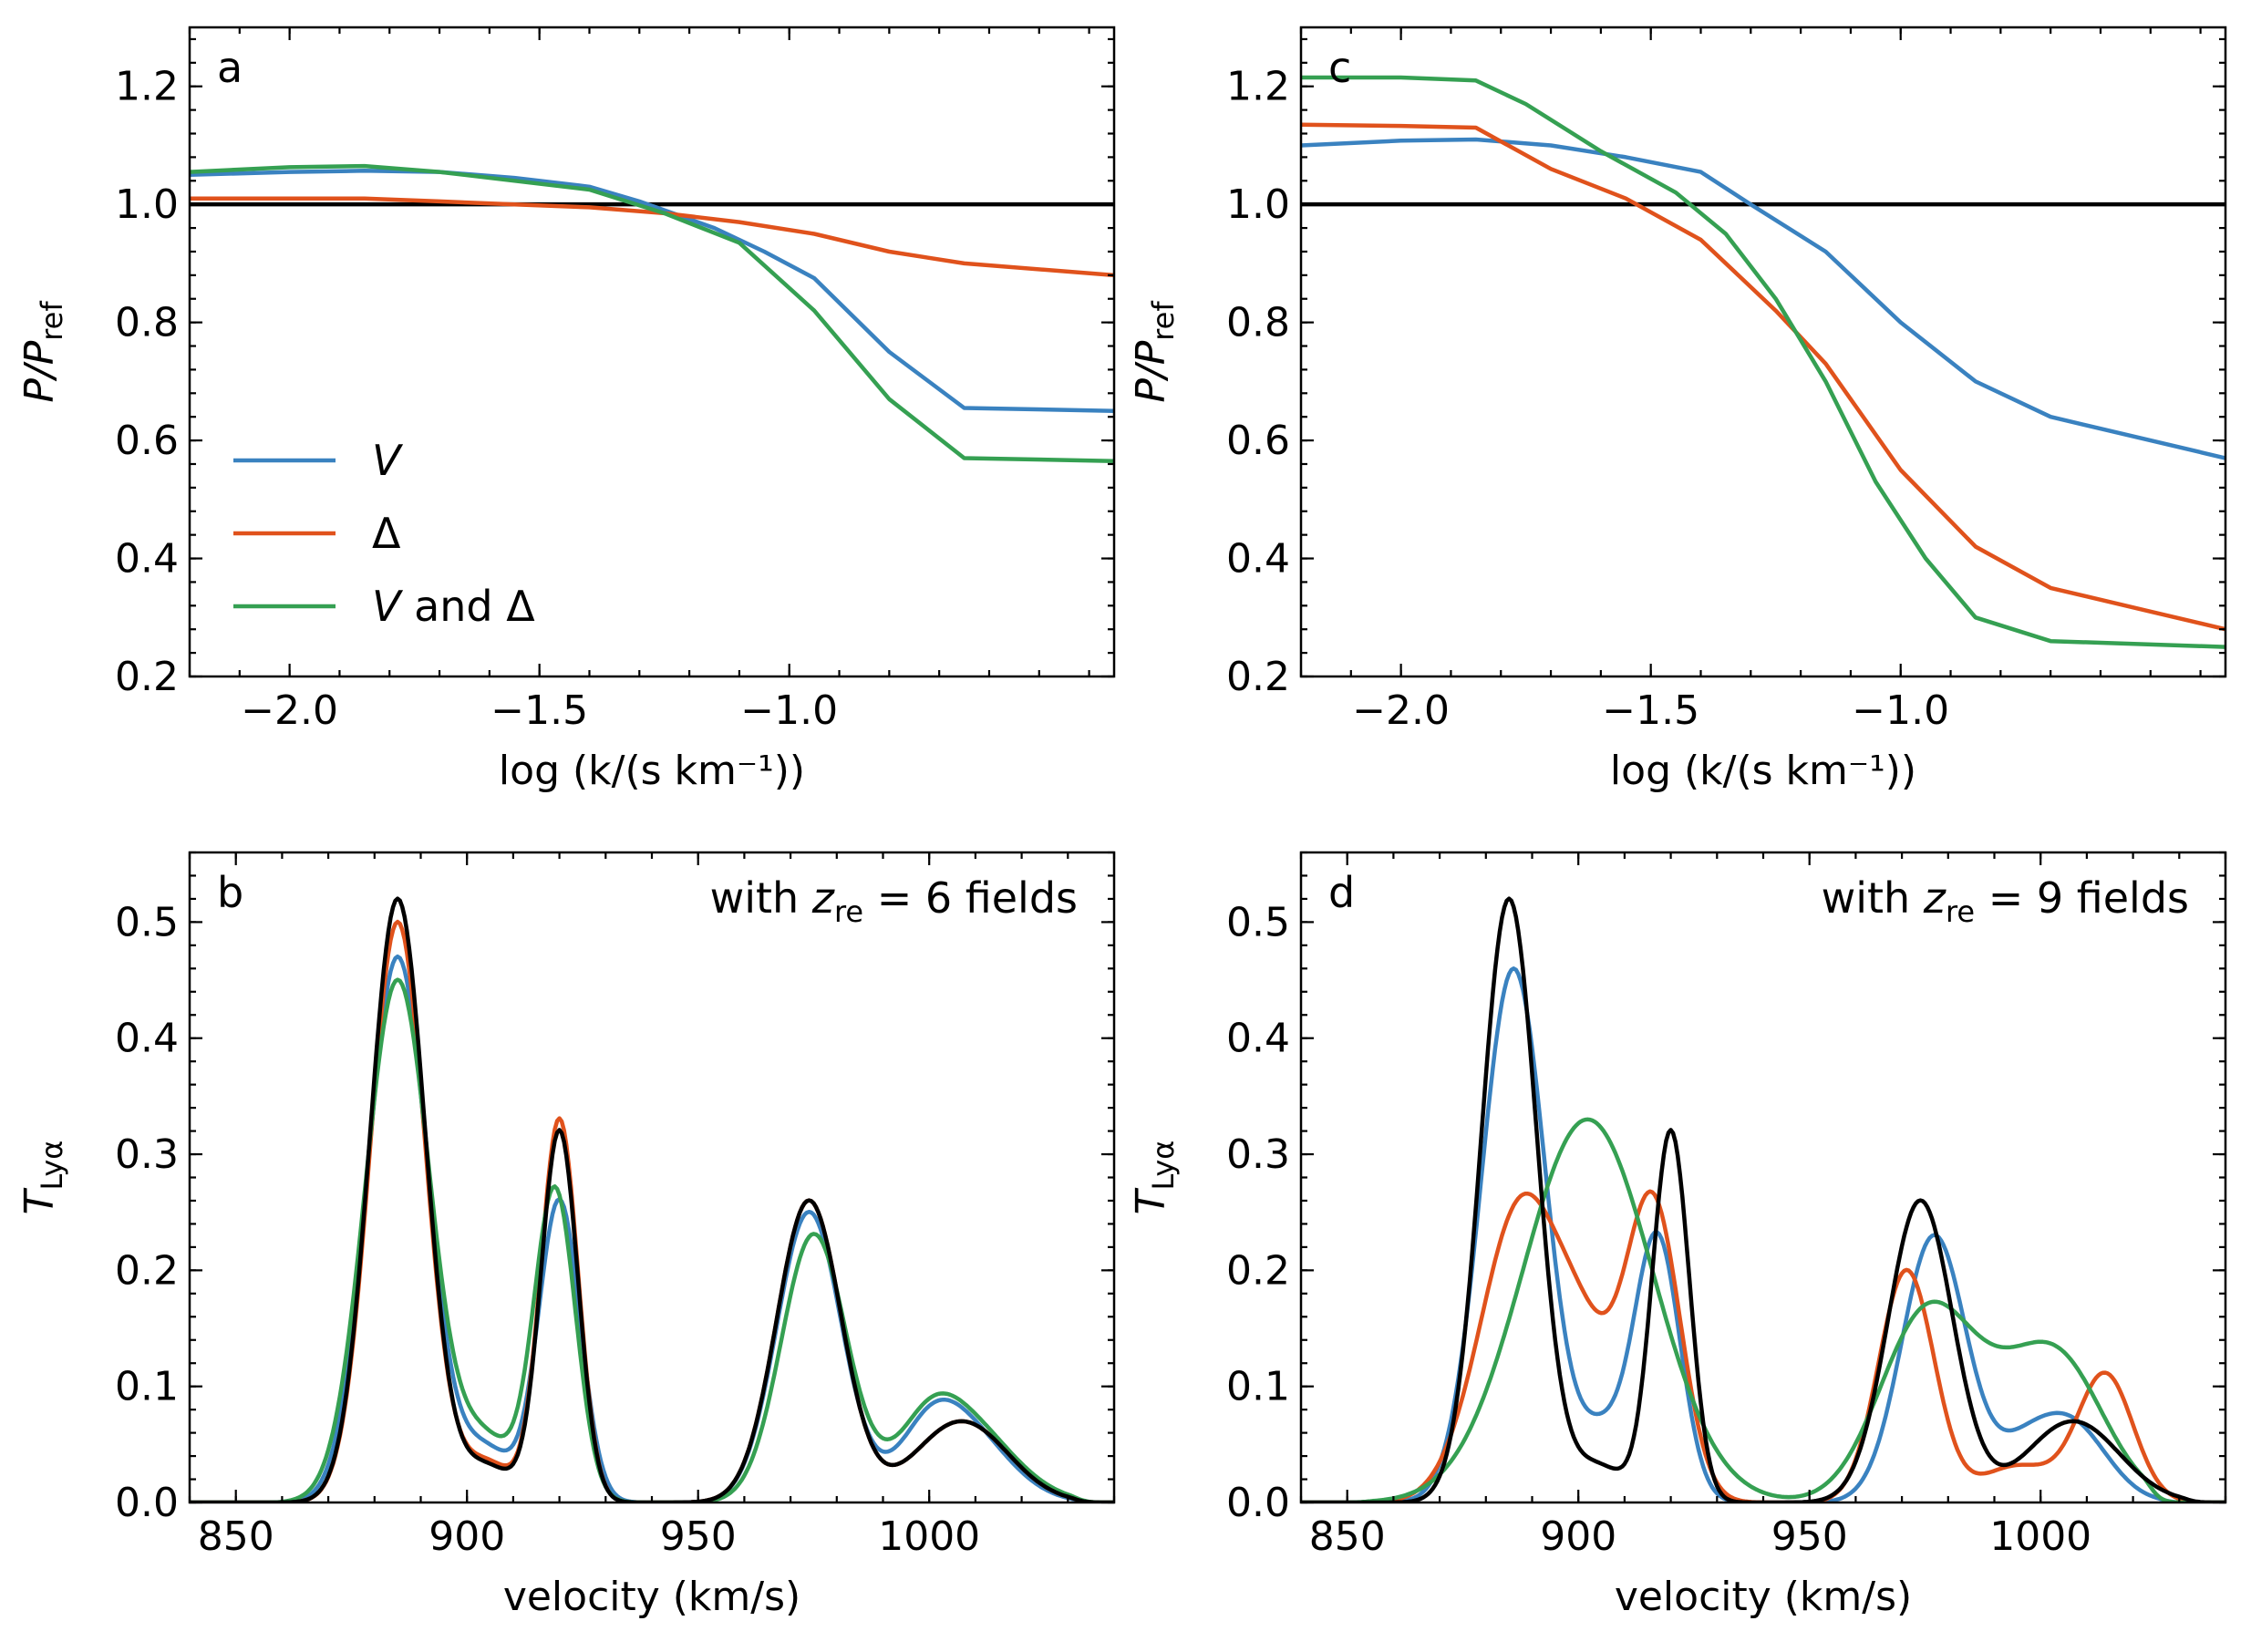 This screenshot has width=2251, height=1652. I want to click on plot-area-a, so click(652, 313).